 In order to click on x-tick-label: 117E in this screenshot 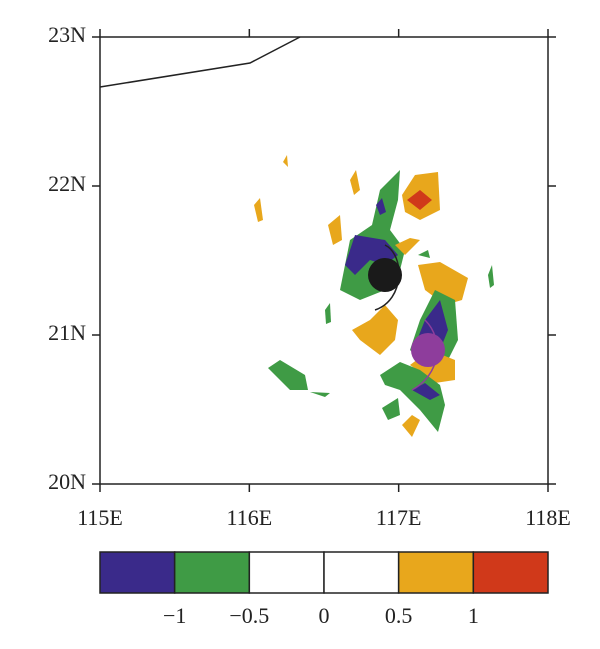, I will do `click(399, 517)`.